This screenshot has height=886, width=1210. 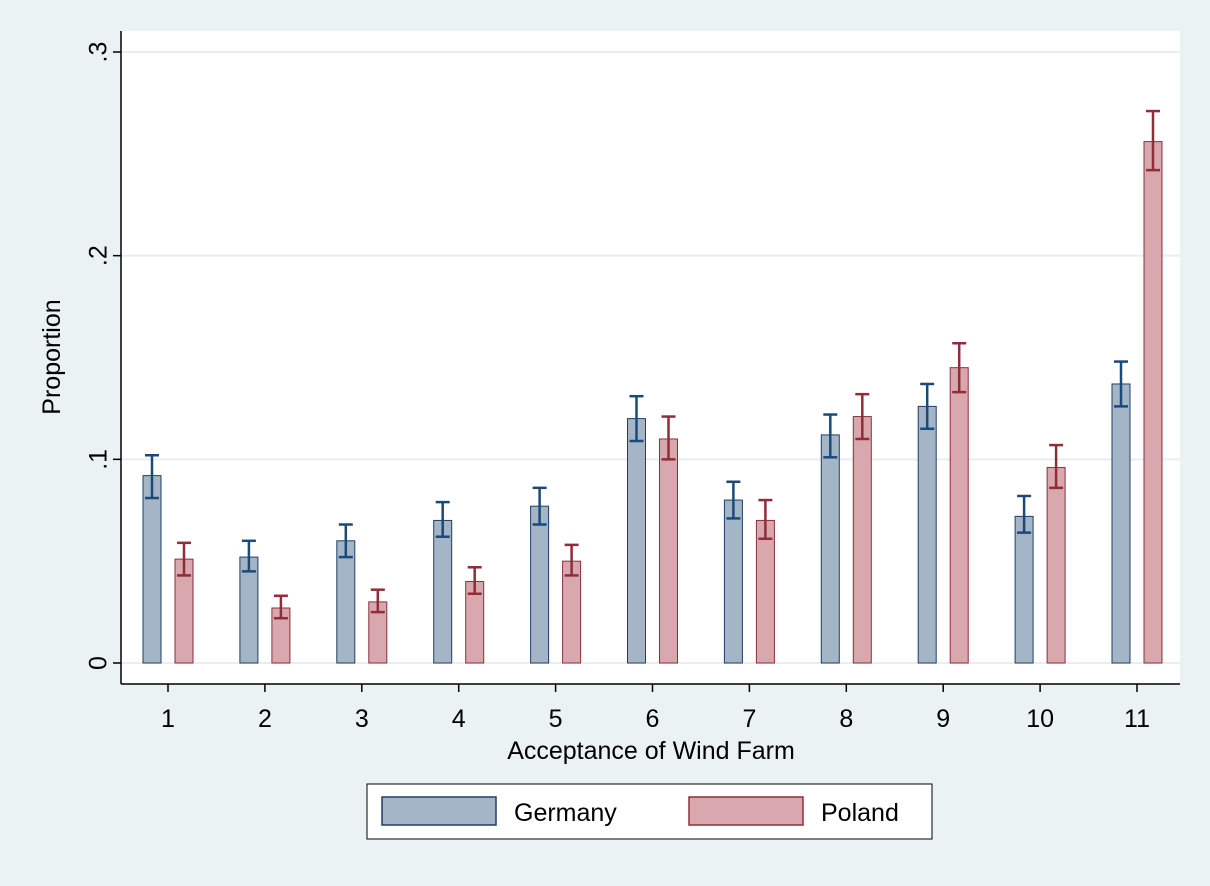 I want to click on y-tick-label: .1, so click(x=99, y=459).